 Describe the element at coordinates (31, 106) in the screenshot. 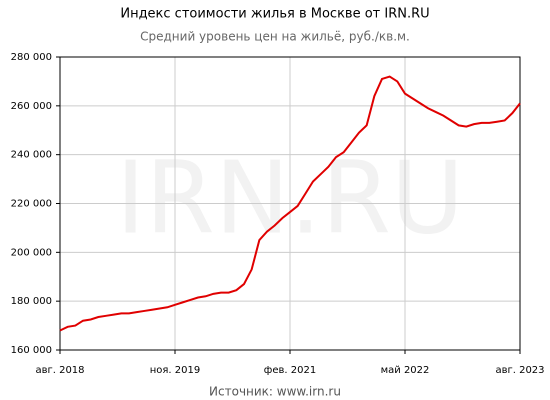

I see `y-tick-label: 260 000` at that location.